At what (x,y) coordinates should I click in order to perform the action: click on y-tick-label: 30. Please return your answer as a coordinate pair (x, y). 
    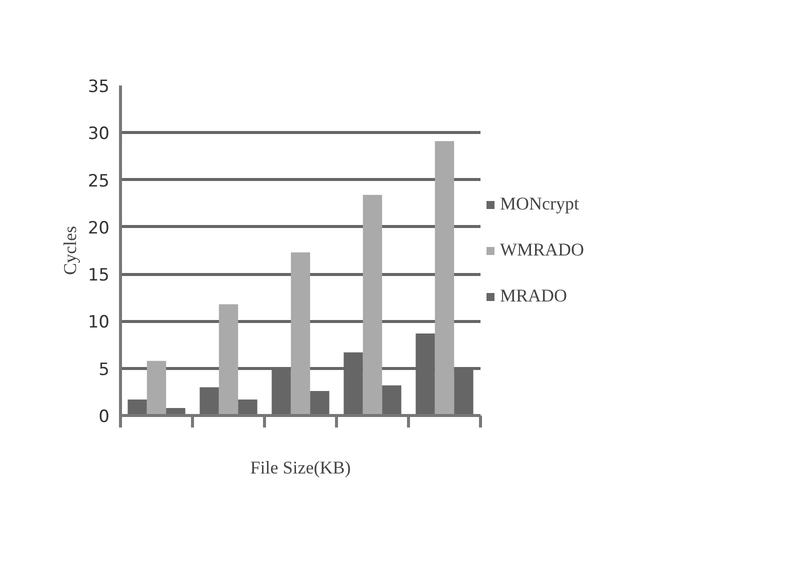
    Looking at the image, I should click on (99, 134).